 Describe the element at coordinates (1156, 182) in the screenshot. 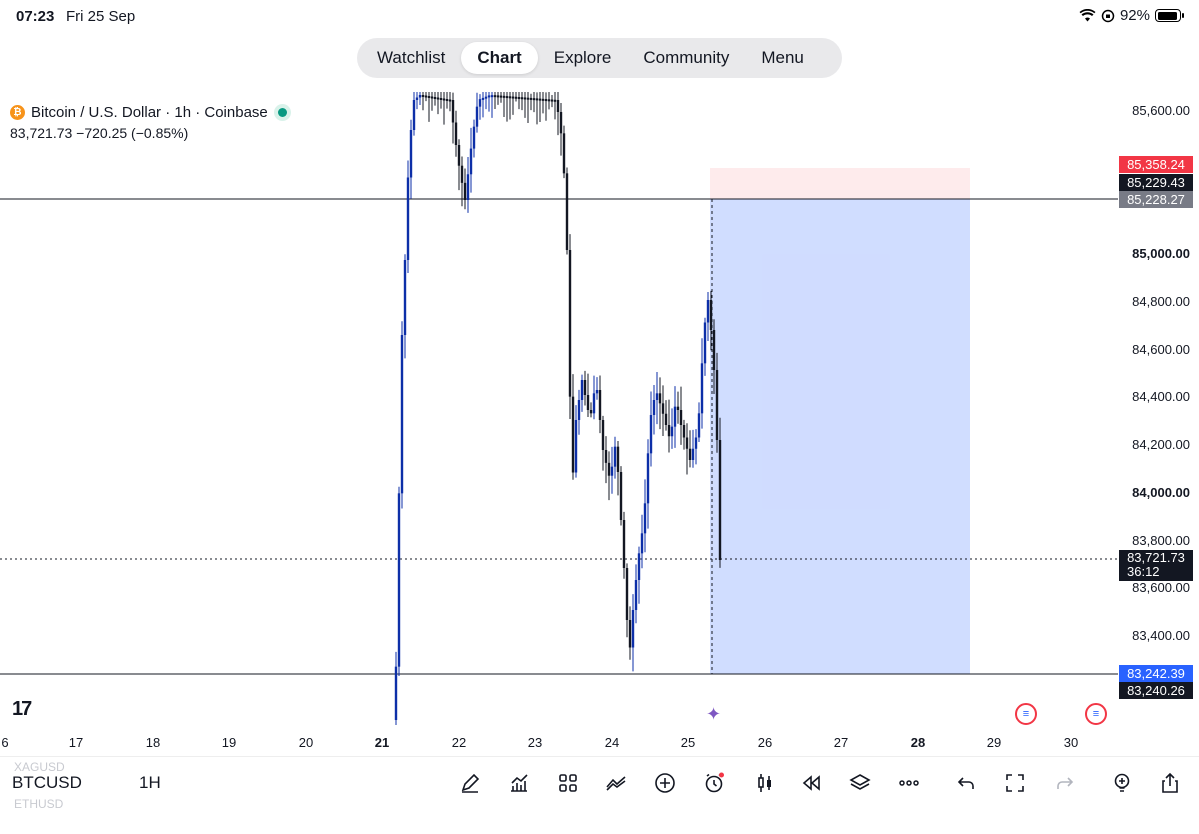

I see `price-tag-entry-hi: 85,229.43` at that location.